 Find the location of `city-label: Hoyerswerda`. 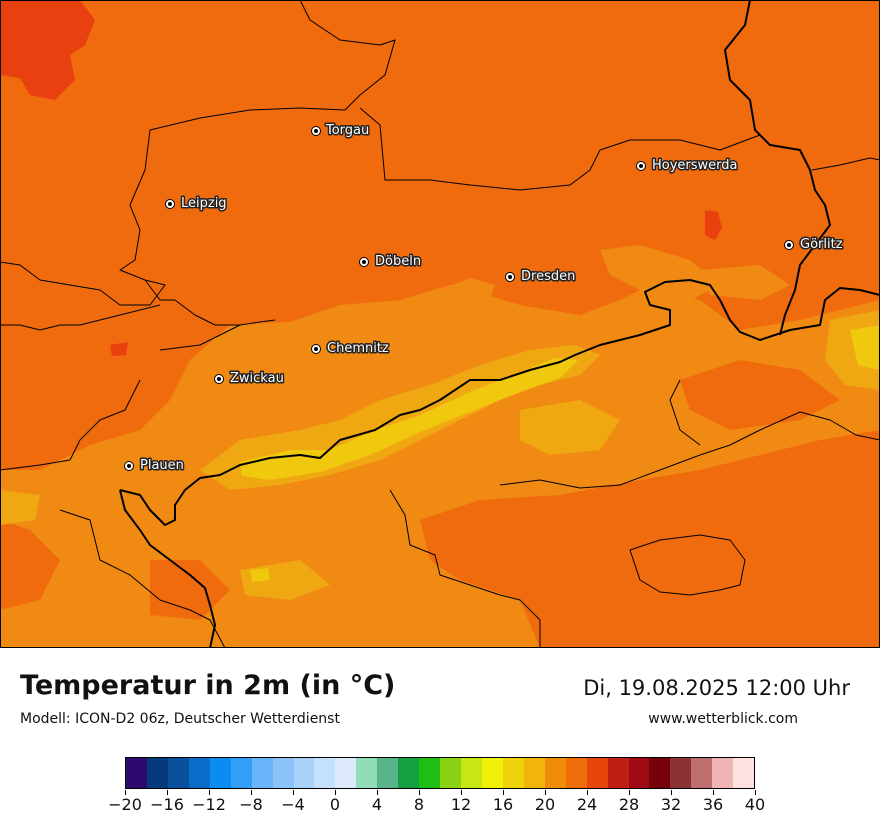

city-label: Hoyerswerda is located at coordinates (695, 165).